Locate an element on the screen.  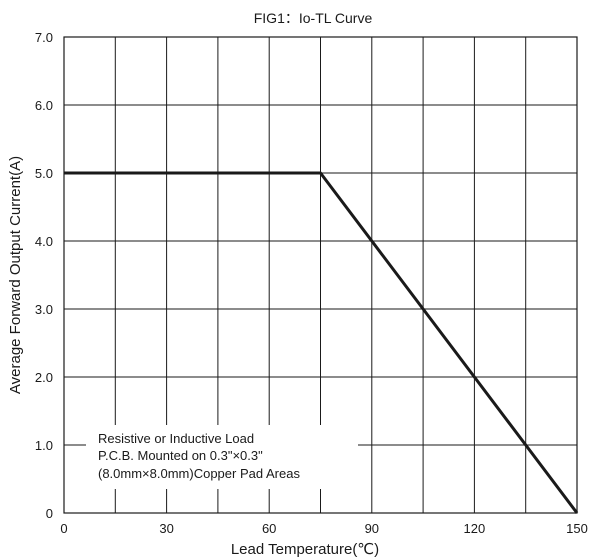
y-axis-title: Average Forward Output Current(A) is located at coordinates (15, 275).